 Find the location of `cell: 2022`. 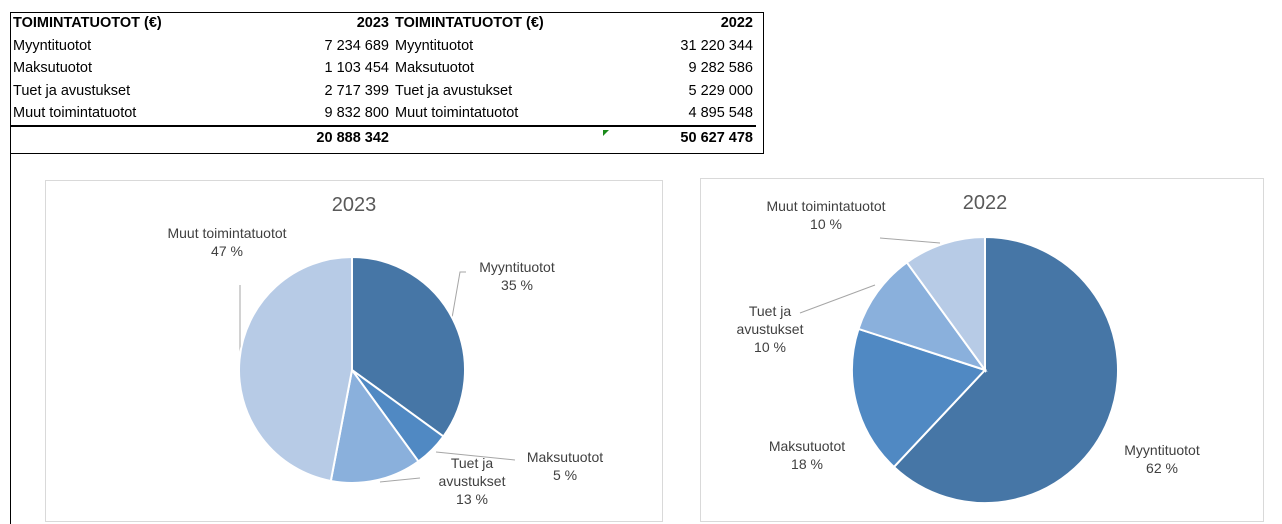

cell: 2022 is located at coordinates (736, 23).